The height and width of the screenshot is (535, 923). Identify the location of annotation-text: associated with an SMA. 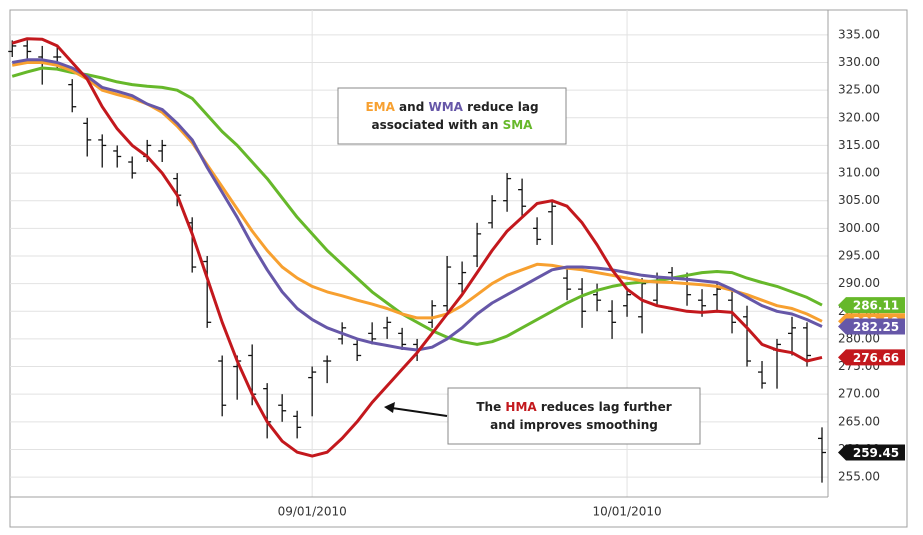
(453, 125).